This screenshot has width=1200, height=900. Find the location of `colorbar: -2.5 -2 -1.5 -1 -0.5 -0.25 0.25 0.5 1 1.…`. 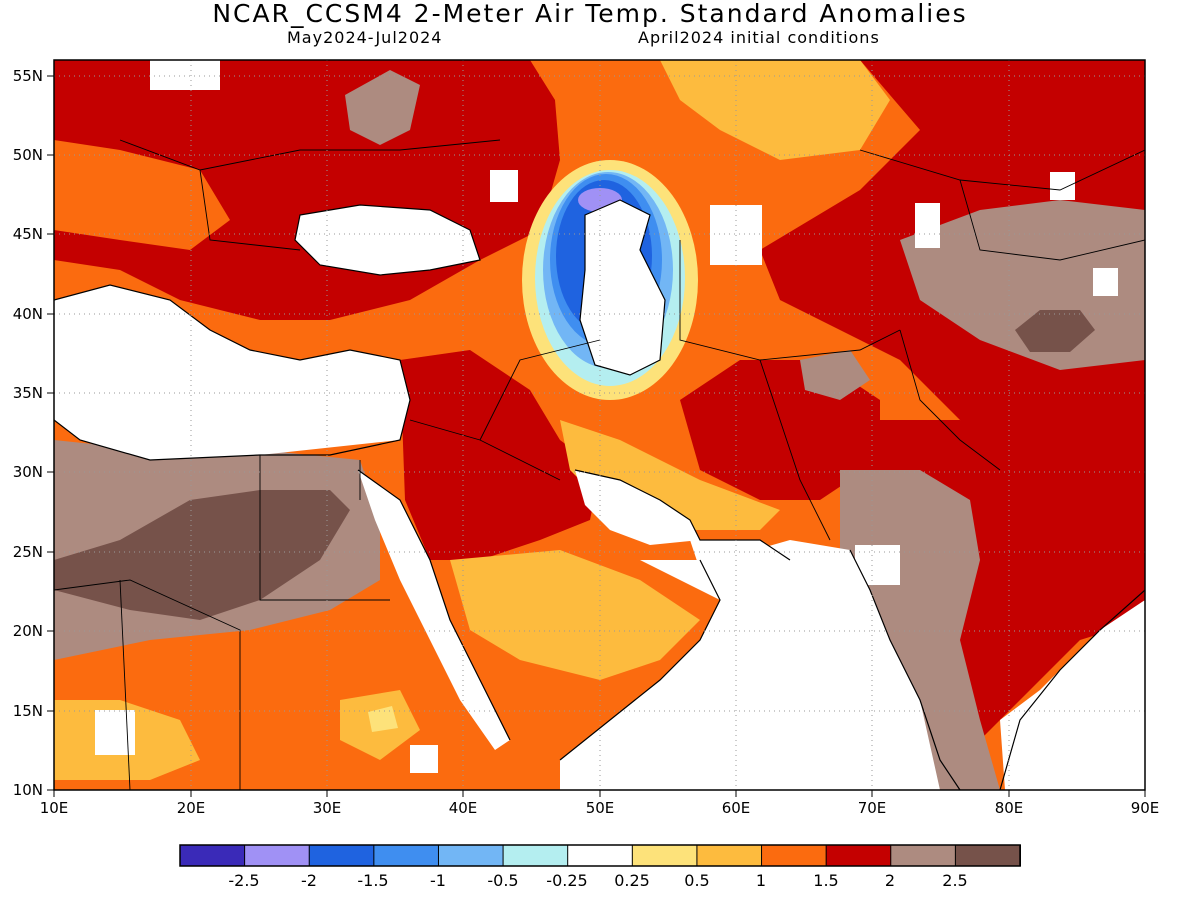

colorbar: -2.5 -2 -1.5 -1 -0.5 -0.25 0.25 0.5 1 1.… is located at coordinates (600, 867).